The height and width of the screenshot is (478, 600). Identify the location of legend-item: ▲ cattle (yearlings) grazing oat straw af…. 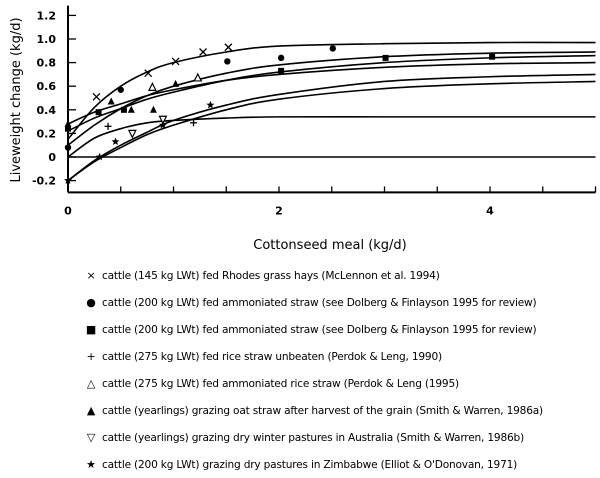
(340, 410).